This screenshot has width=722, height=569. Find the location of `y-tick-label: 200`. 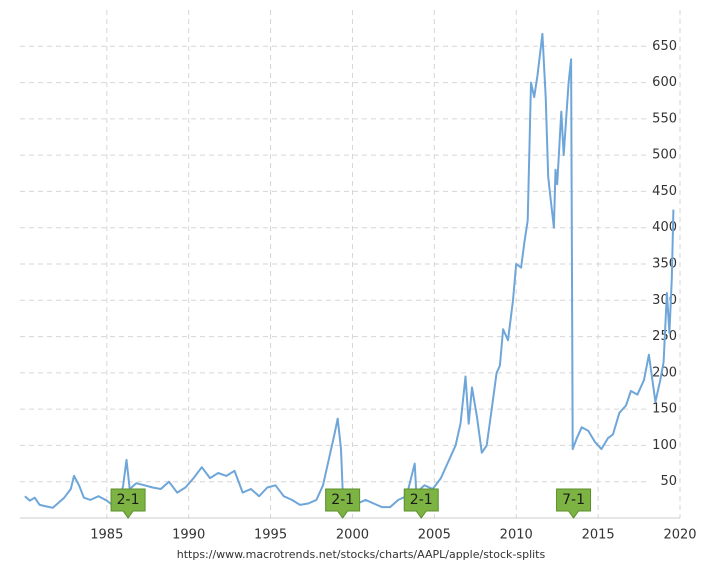

y-tick-label: 200 is located at coordinates (664, 372).